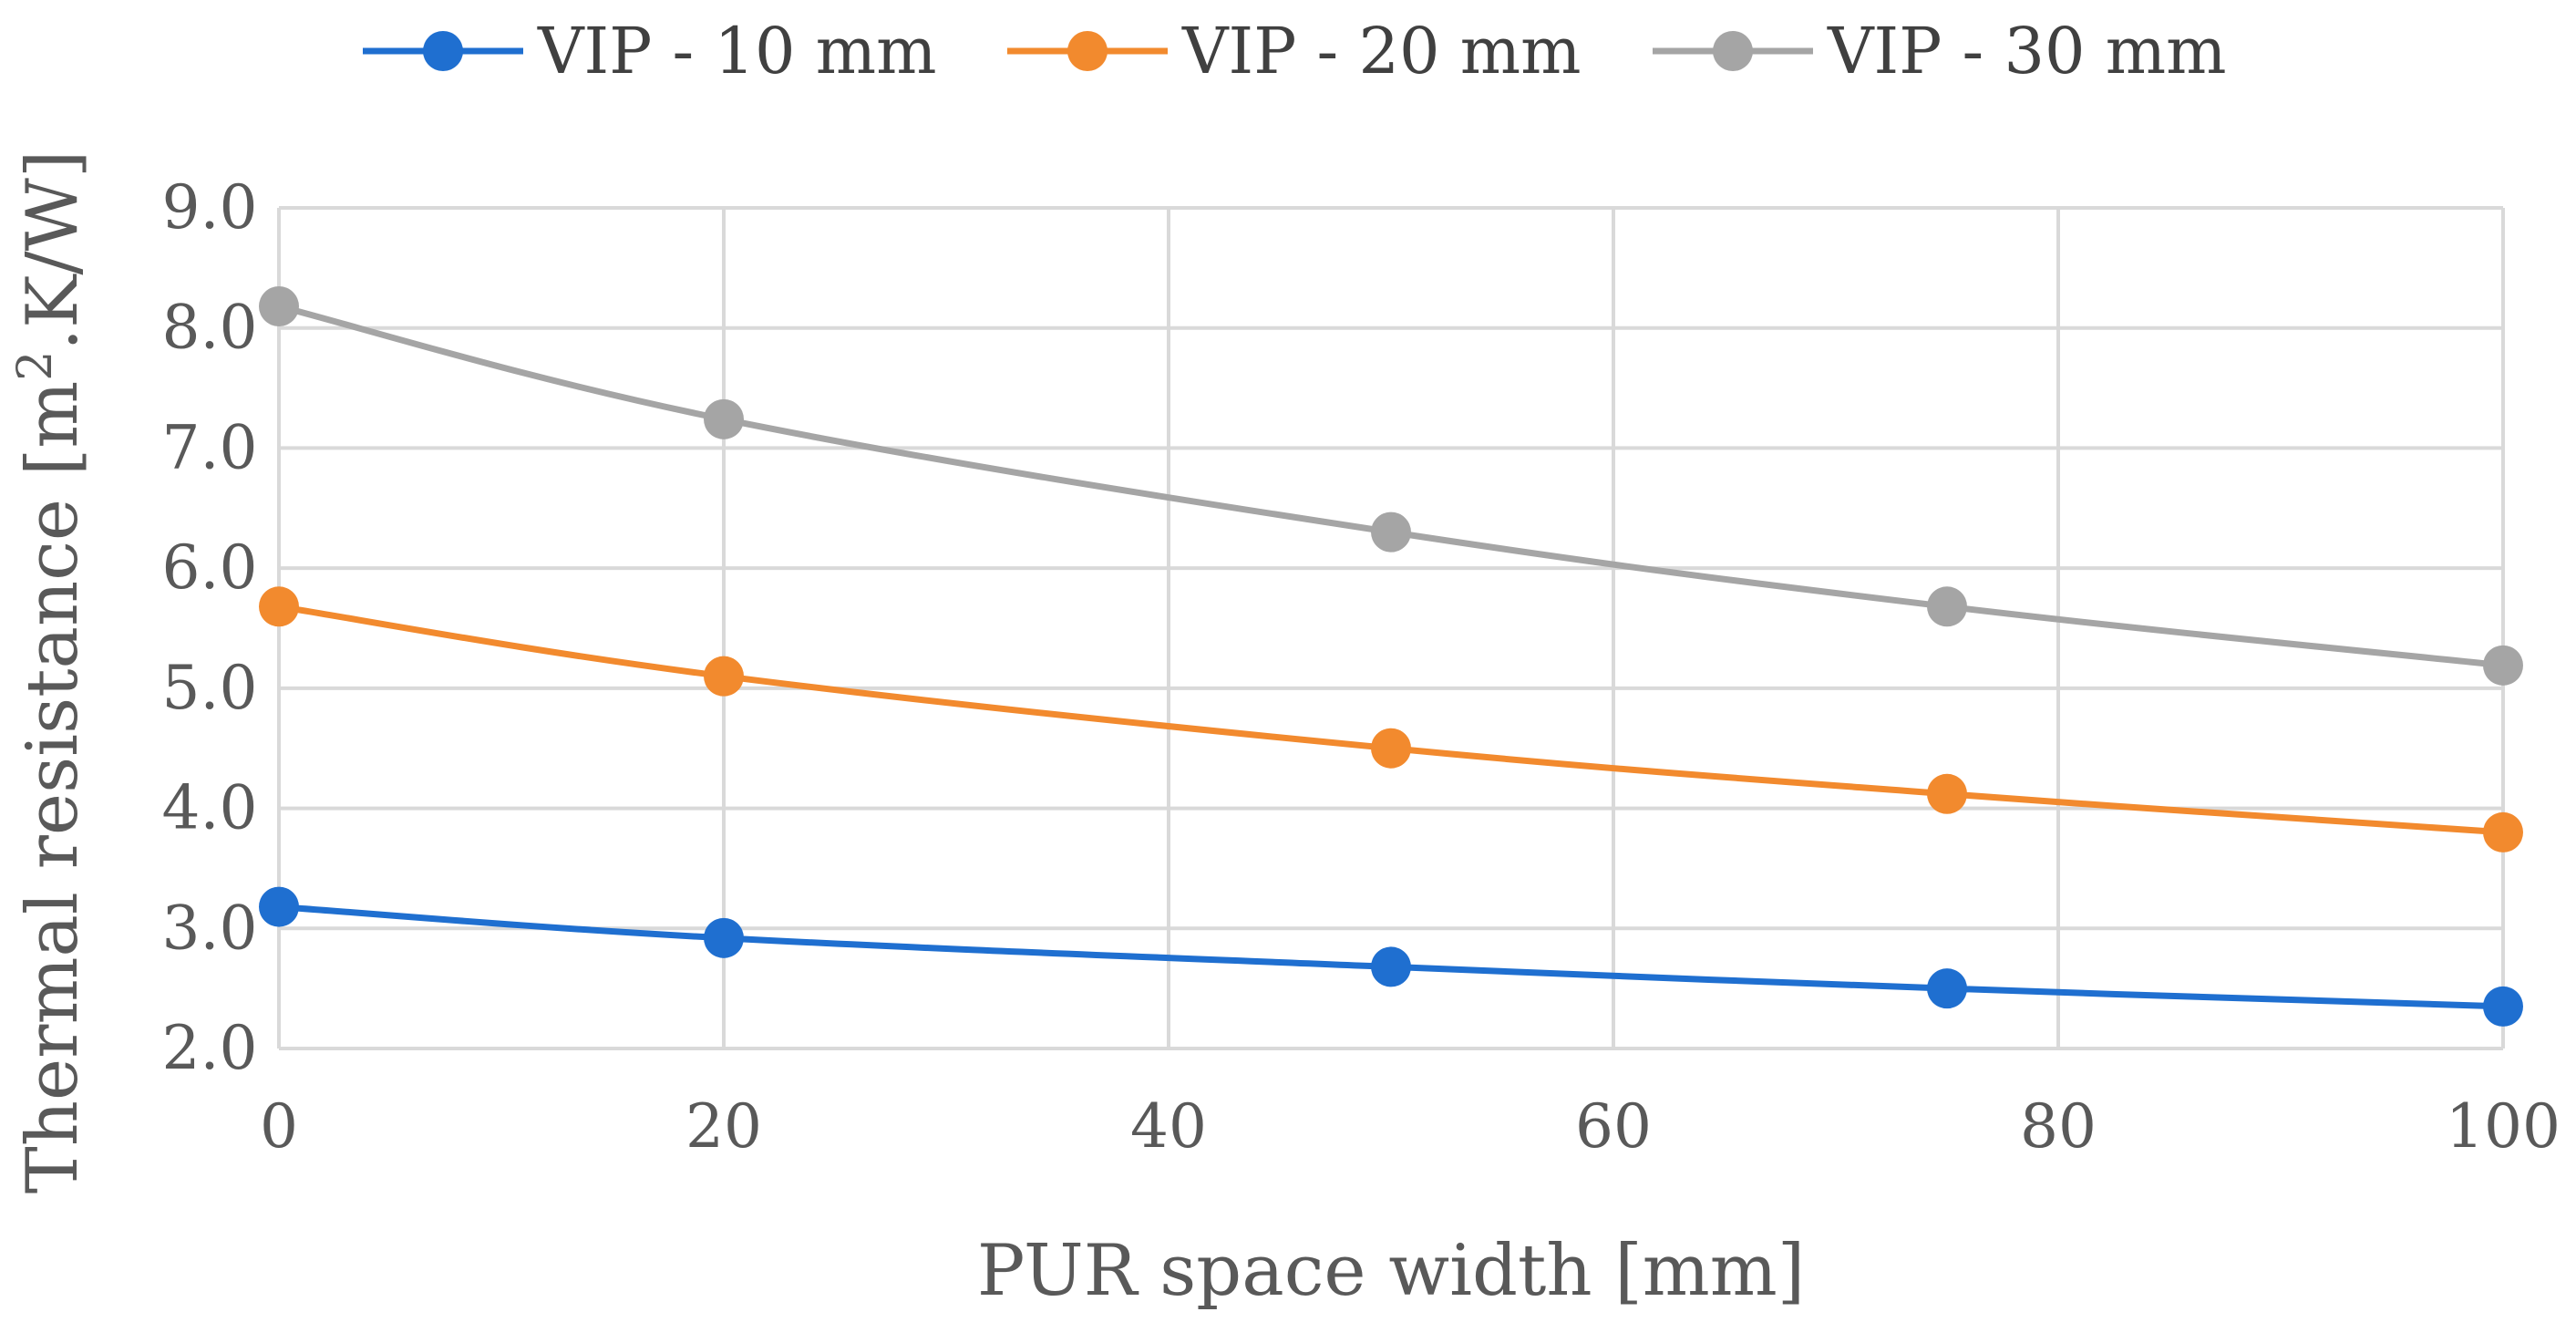  What do you see at coordinates (210, 207) in the screenshot?
I see `y-tick-label: 9.0` at bounding box center [210, 207].